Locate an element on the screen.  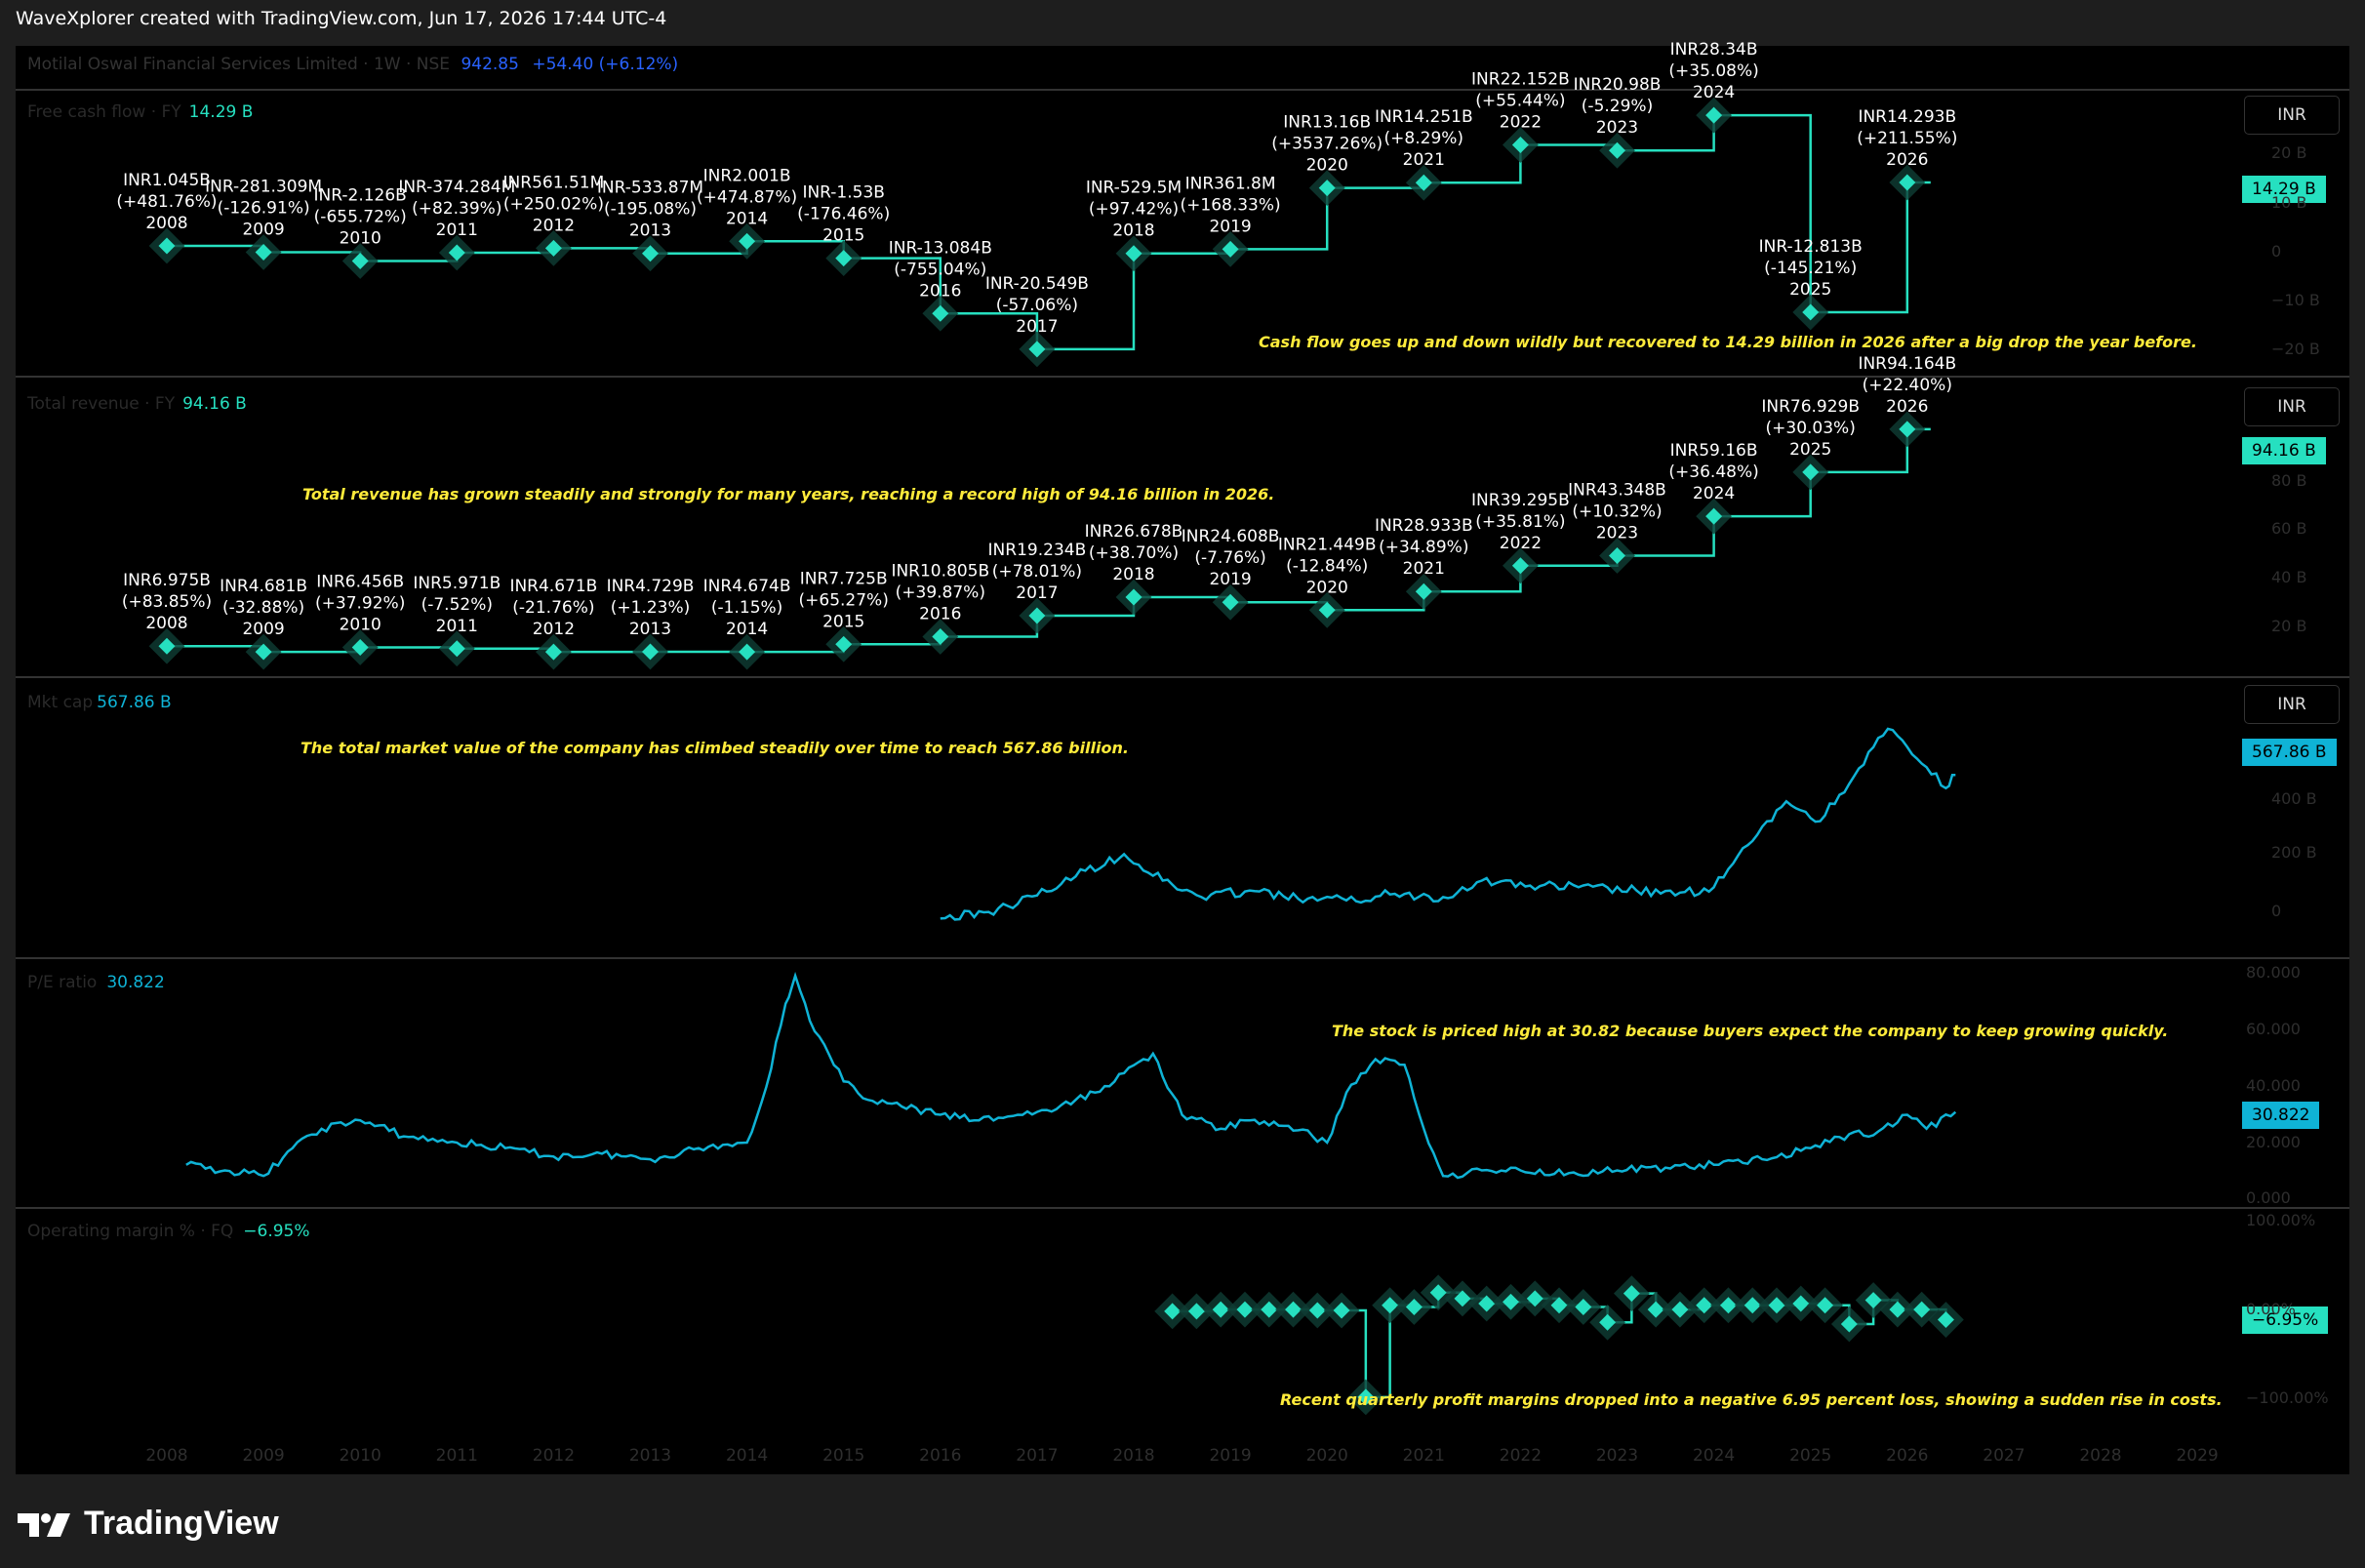
pe-pane-value: 30.822 is located at coordinates (135, 982).